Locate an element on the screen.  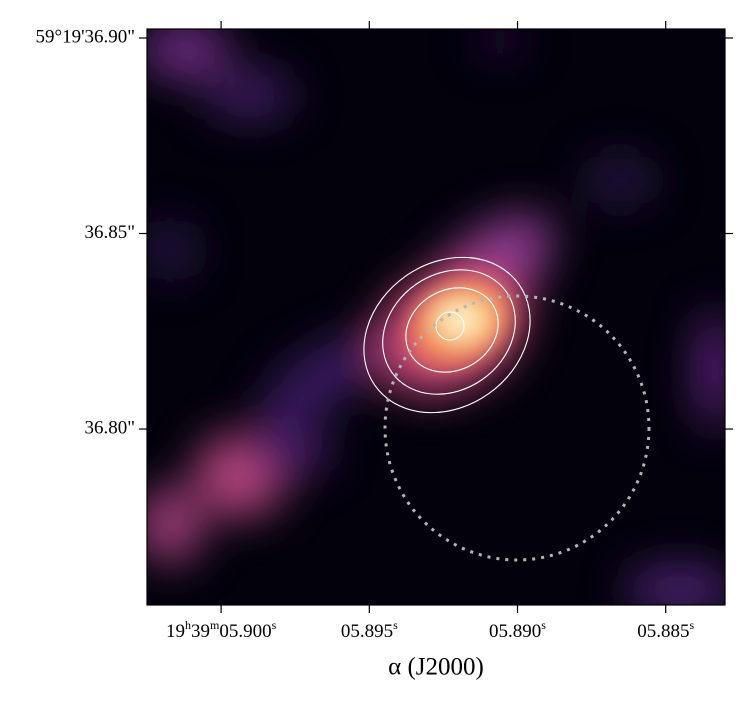
x-axis-label: α (J2000) is located at coordinates (436, 667).